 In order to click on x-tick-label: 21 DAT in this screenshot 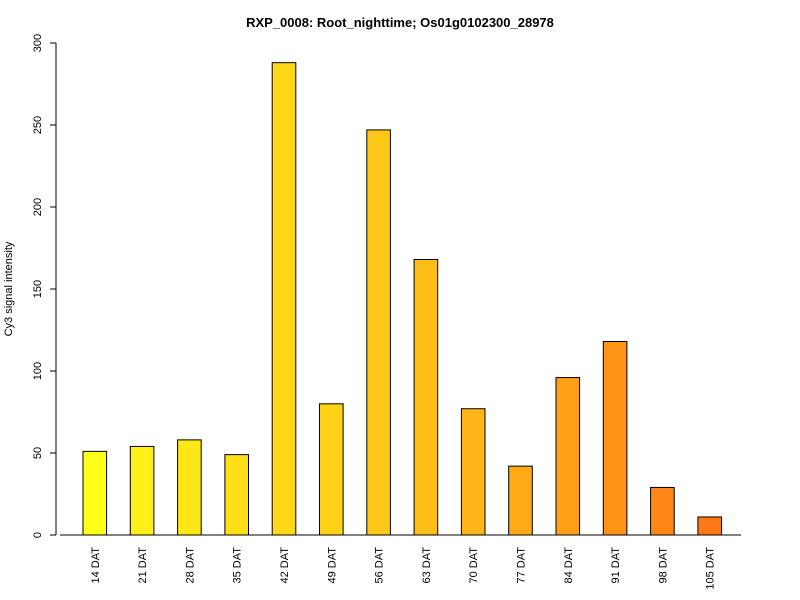, I will do `click(143, 565)`.